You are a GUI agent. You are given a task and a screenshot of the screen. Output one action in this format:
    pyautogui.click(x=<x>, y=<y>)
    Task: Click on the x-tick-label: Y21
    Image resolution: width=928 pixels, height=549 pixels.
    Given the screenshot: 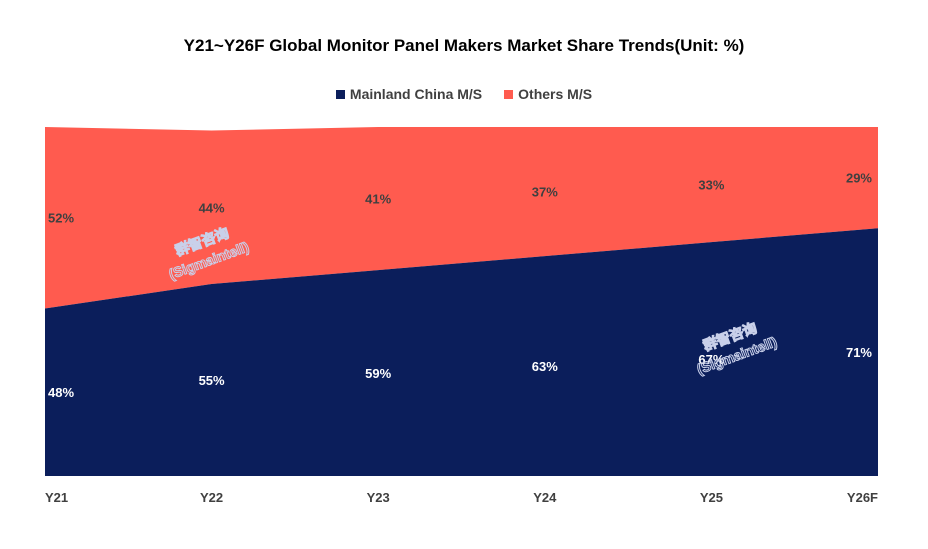 What is the action you would take?
    pyautogui.click(x=56, y=497)
    